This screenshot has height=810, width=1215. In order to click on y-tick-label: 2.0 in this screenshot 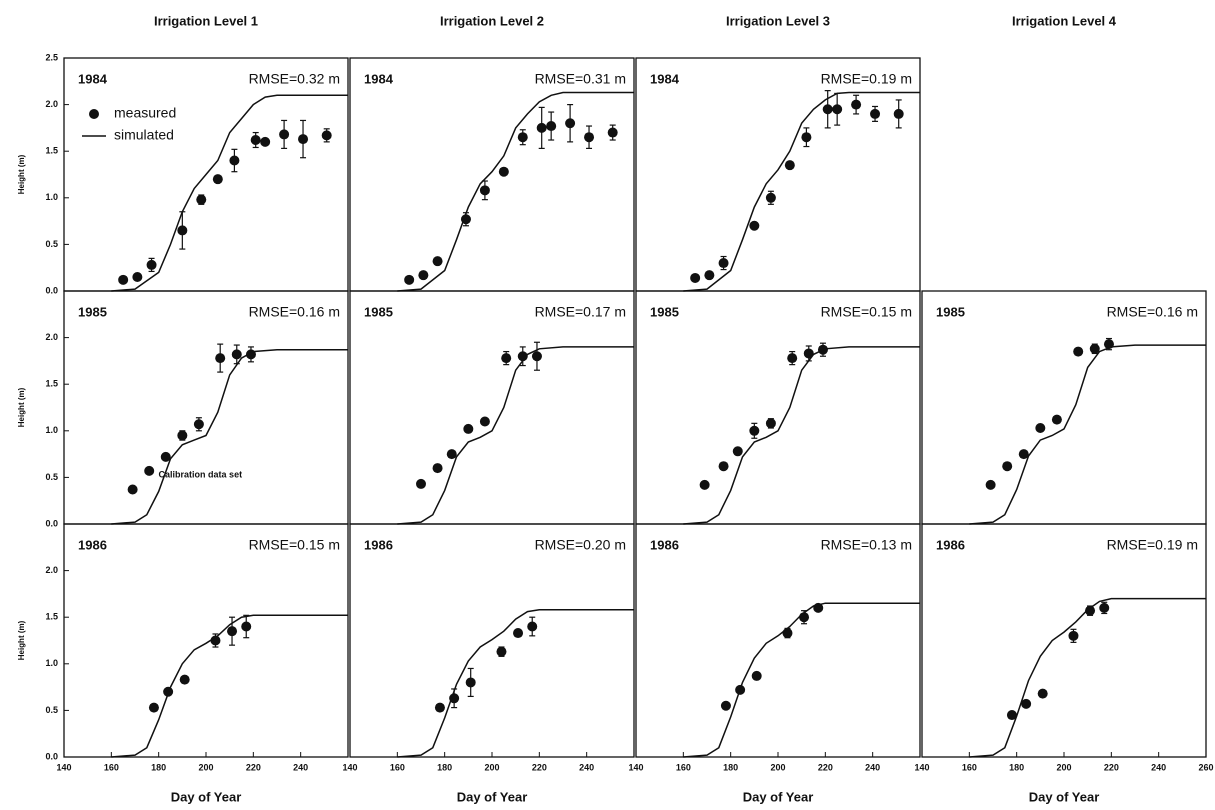, I will do `click(51, 570)`.